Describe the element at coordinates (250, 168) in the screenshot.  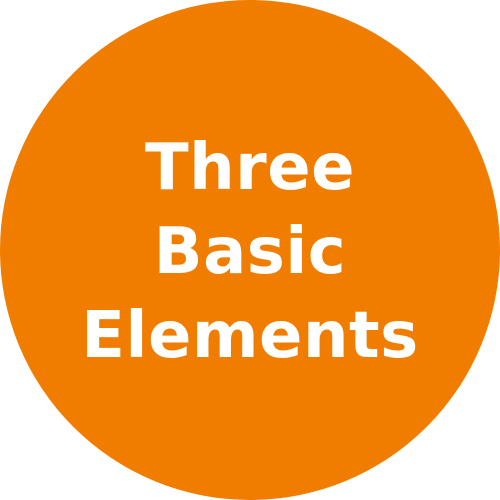
I see `badge-line-1: Three` at that location.